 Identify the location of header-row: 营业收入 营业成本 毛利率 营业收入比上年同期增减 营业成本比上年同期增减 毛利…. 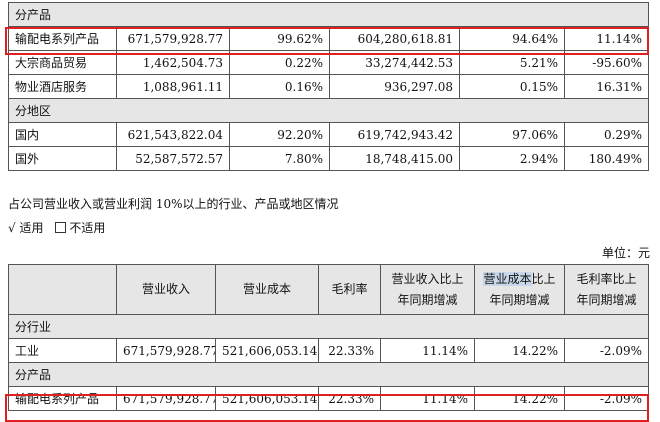
(328, 289).